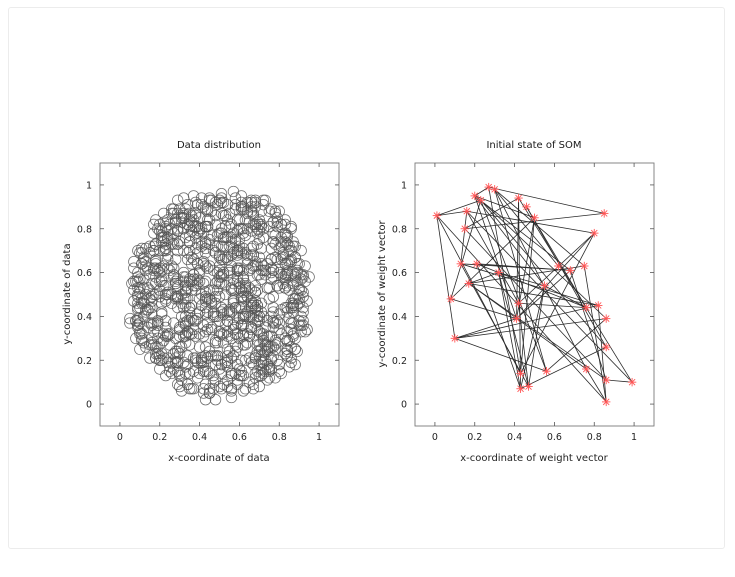 The height and width of the screenshot is (577, 735). Describe the element at coordinates (84, 317) in the screenshot. I see `y-tick-label-left: 0.4` at that location.